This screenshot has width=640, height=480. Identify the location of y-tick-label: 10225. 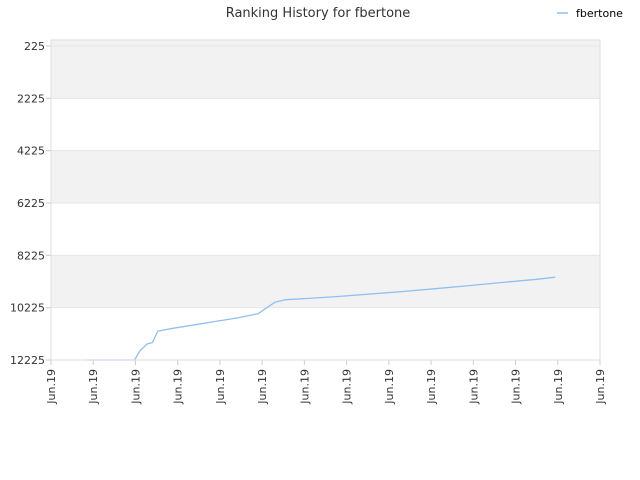
(27, 308).